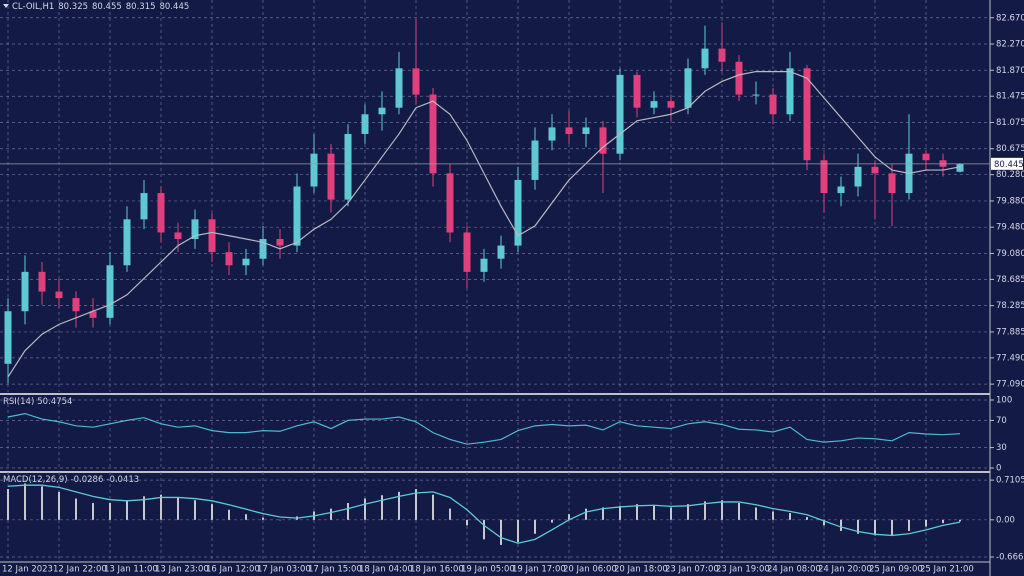  Describe the element at coordinates (6, 6) in the screenshot. I see `menu-arrow` at that location.